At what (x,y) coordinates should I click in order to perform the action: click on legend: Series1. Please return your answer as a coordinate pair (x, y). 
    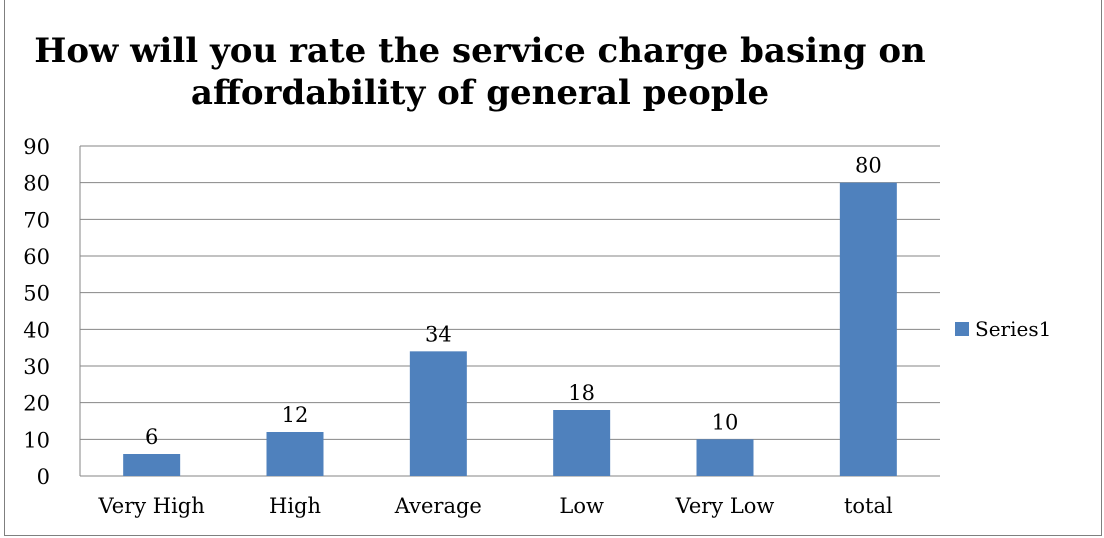
    Looking at the image, I should click on (1003, 329).